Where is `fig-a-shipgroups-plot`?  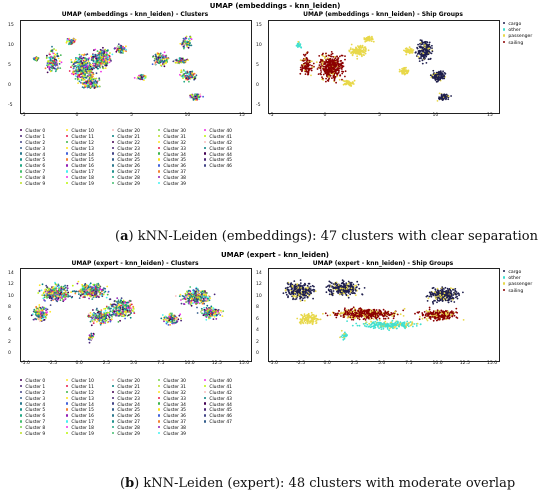 fig-a-shipgroups-plot is located at coordinates (384, 67).